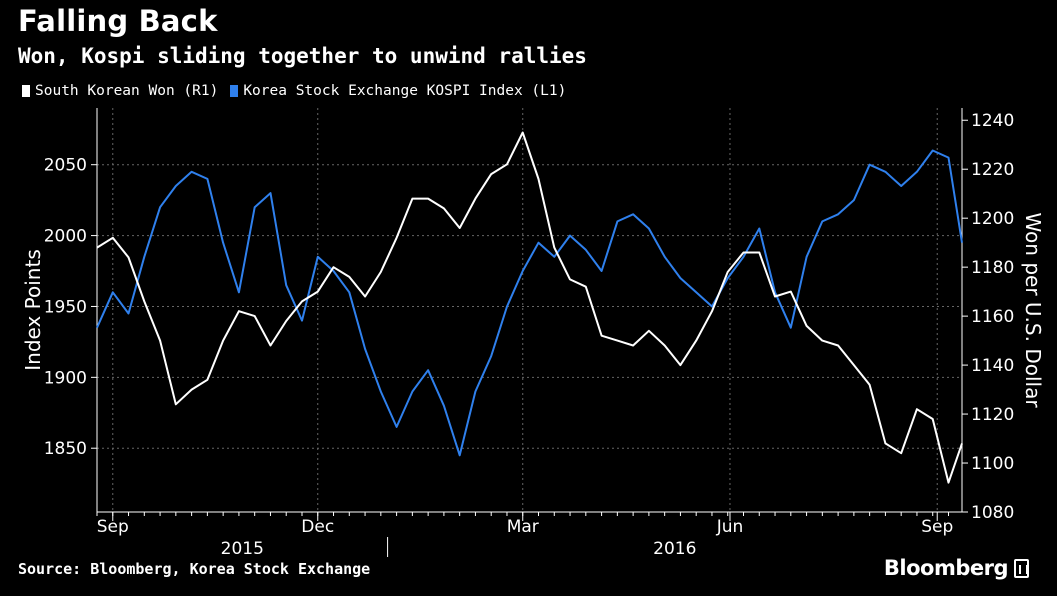  I want to click on right-tick-label: 1200, so click(992, 219).